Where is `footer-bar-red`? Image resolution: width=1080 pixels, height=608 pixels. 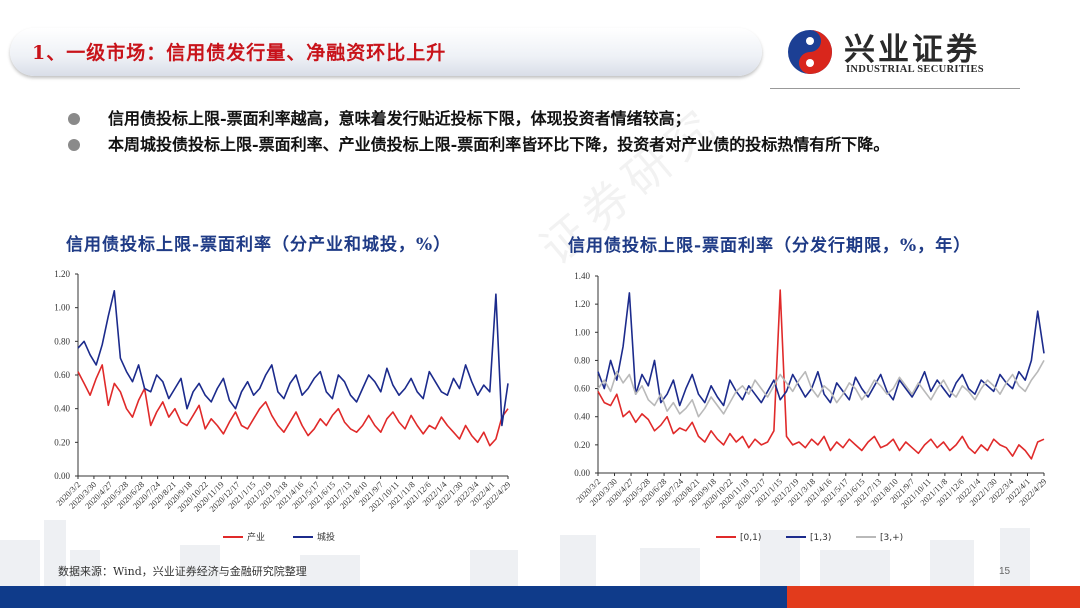 footer-bar-red is located at coordinates (933, 597).